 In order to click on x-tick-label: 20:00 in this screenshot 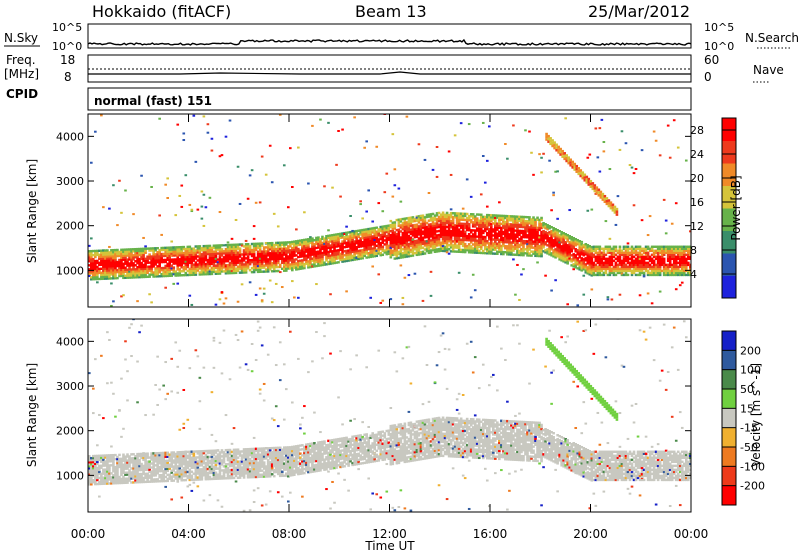, I will do `click(590, 534)`.